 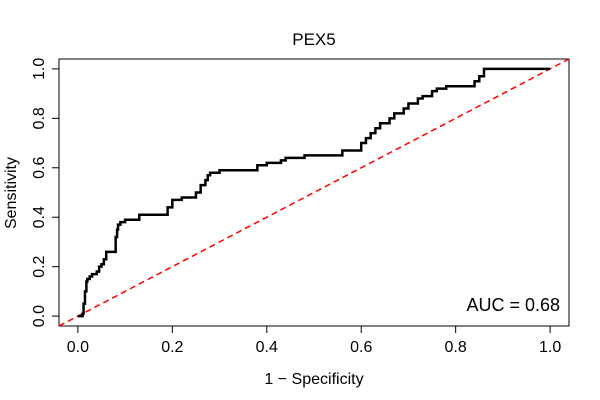 What do you see at coordinates (314, 340) in the screenshot?
I see `x-axis: 0.0 0.2 0.4 0.6 0.8 1.0` at bounding box center [314, 340].